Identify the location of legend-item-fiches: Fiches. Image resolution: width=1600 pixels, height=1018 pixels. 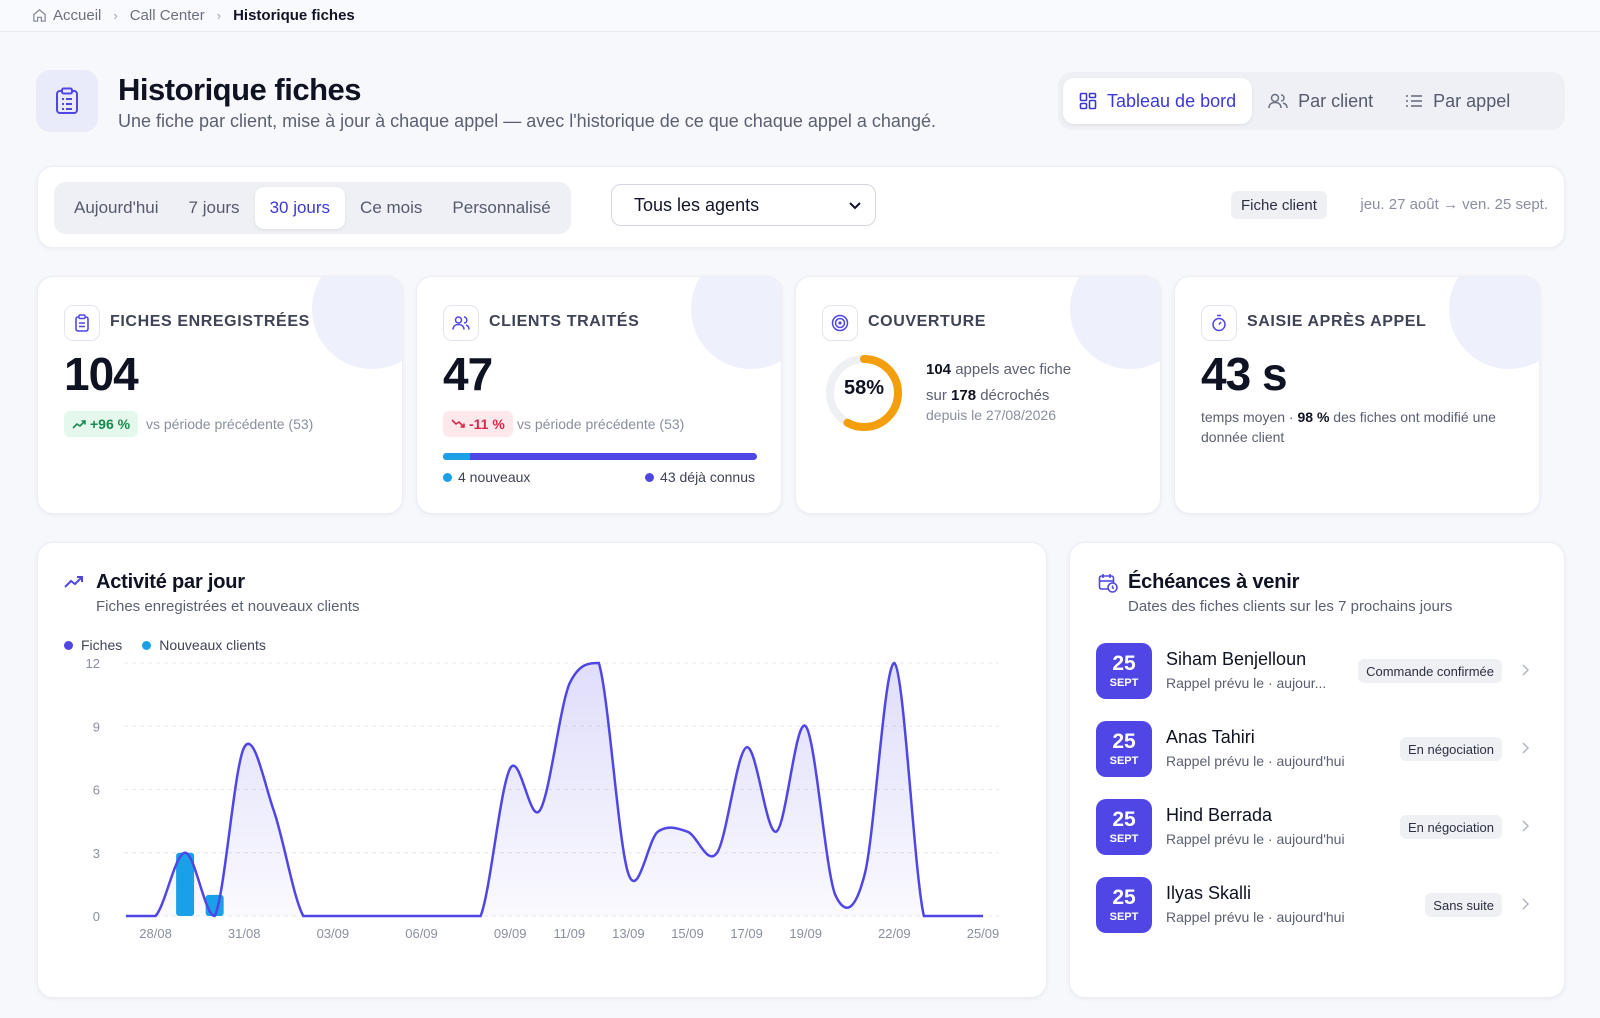
(93, 645).